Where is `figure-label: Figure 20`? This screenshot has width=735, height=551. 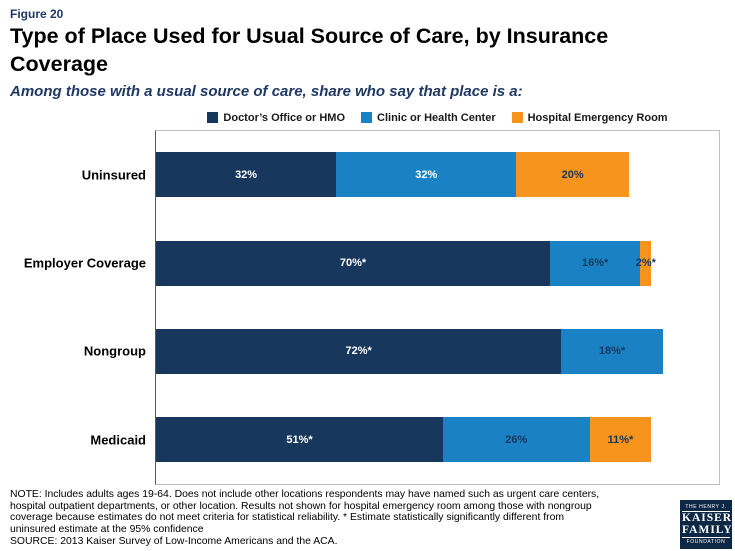 figure-label: Figure 20 is located at coordinates (37, 14).